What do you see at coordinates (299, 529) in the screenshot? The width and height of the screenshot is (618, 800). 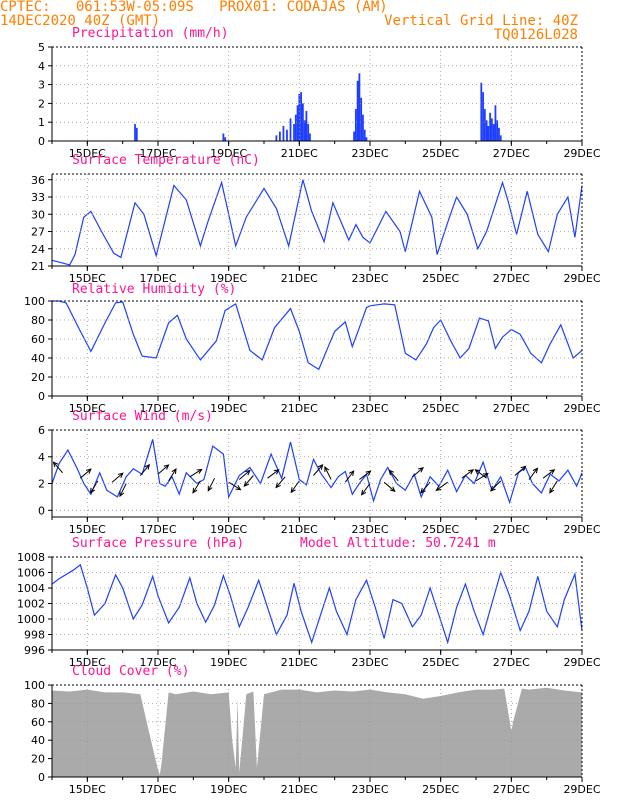 I see `x-tick-label: 21DEC` at bounding box center [299, 529].